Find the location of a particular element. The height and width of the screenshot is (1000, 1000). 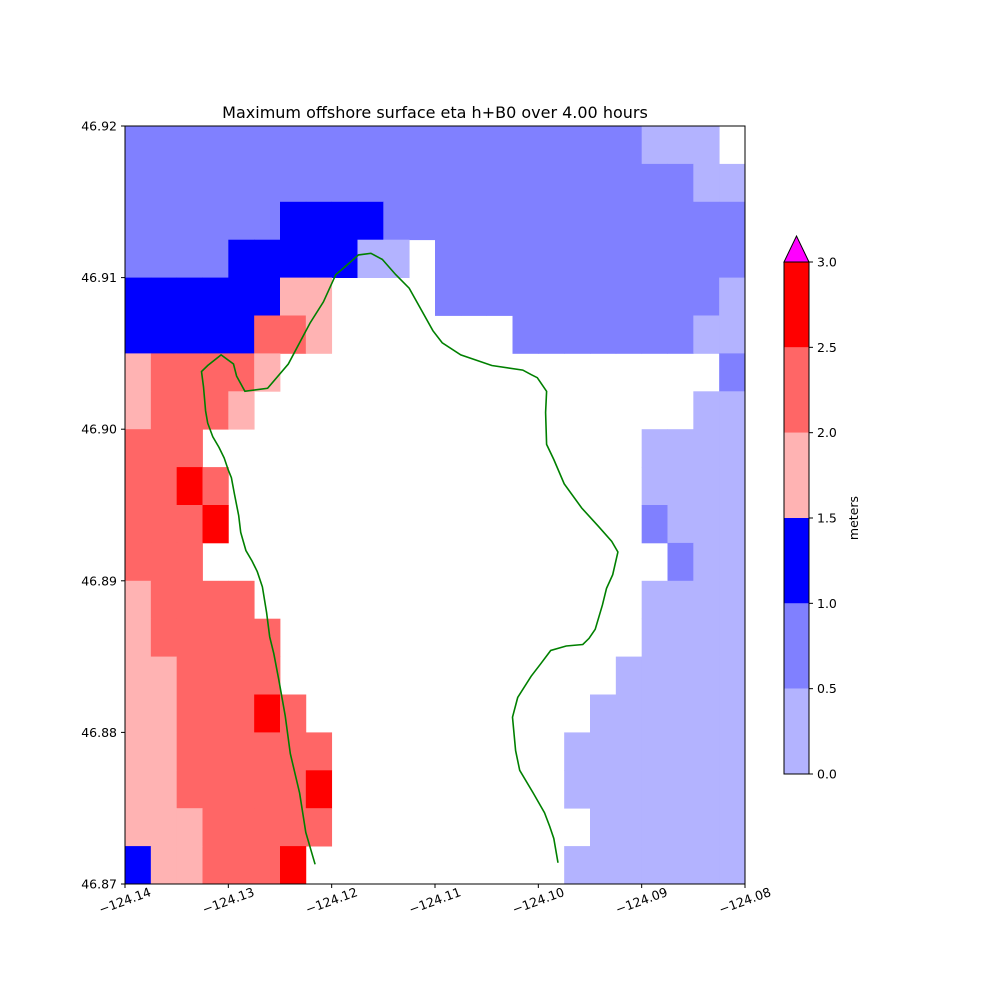

x-tick-label: −124.11 is located at coordinates (435, 900).